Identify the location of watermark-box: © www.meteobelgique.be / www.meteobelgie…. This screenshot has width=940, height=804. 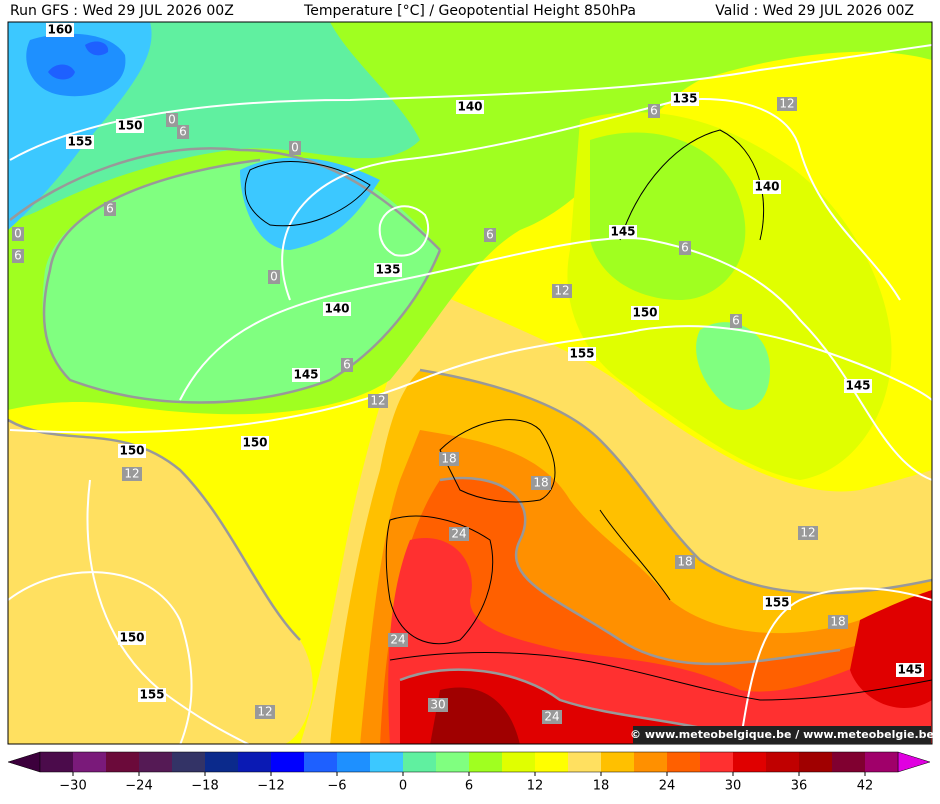
(782, 735).